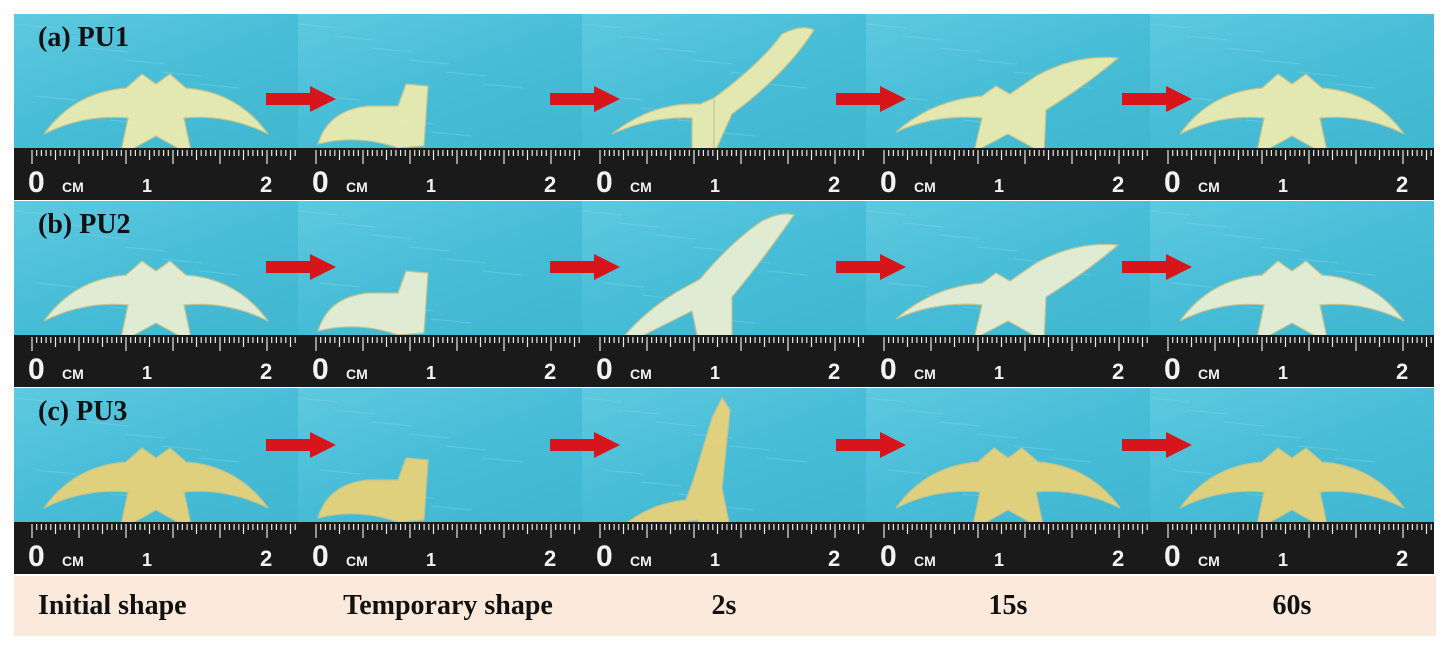 This screenshot has width=1454, height=654. Describe the element at coordinates (1292, 605) in the screenshot. I see `caption-60s: 60s` at that location.